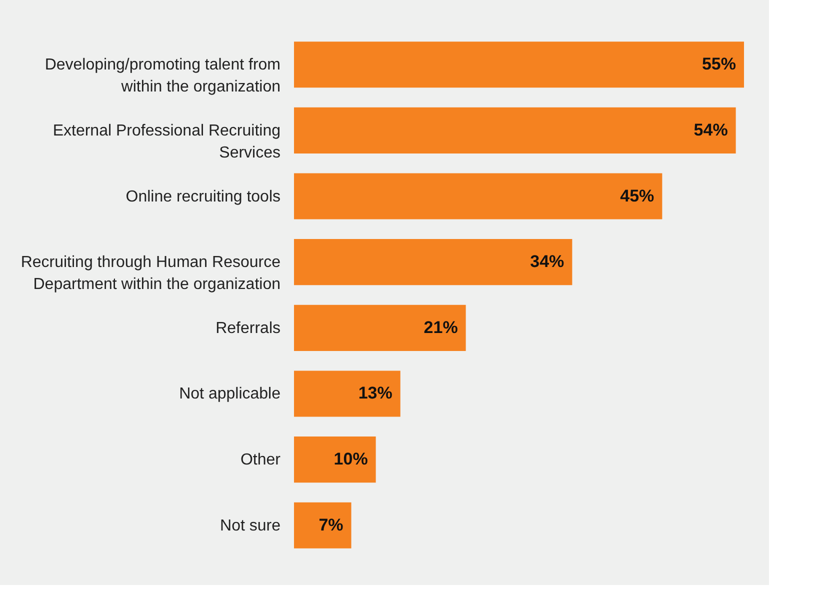 Image resolution: width=818 pixels, height=598 pixels. Describe the element at coordinates (719, 64) in the screenshot. I see `data-label: 55%` at that location.